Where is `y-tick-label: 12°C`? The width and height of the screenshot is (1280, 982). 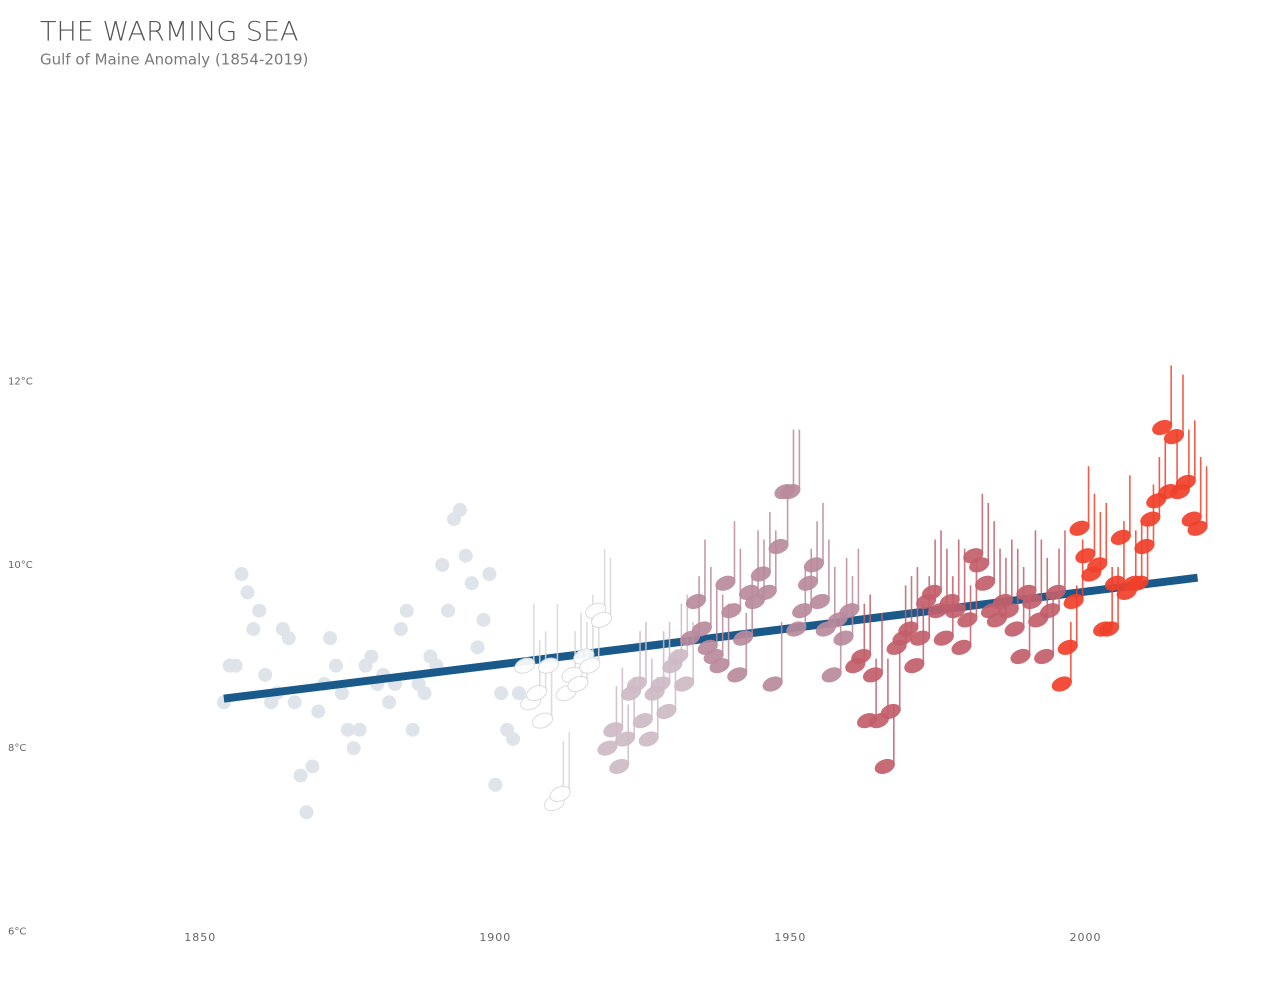 y-tick-label: 12°C is located at coordinates (20, 382).